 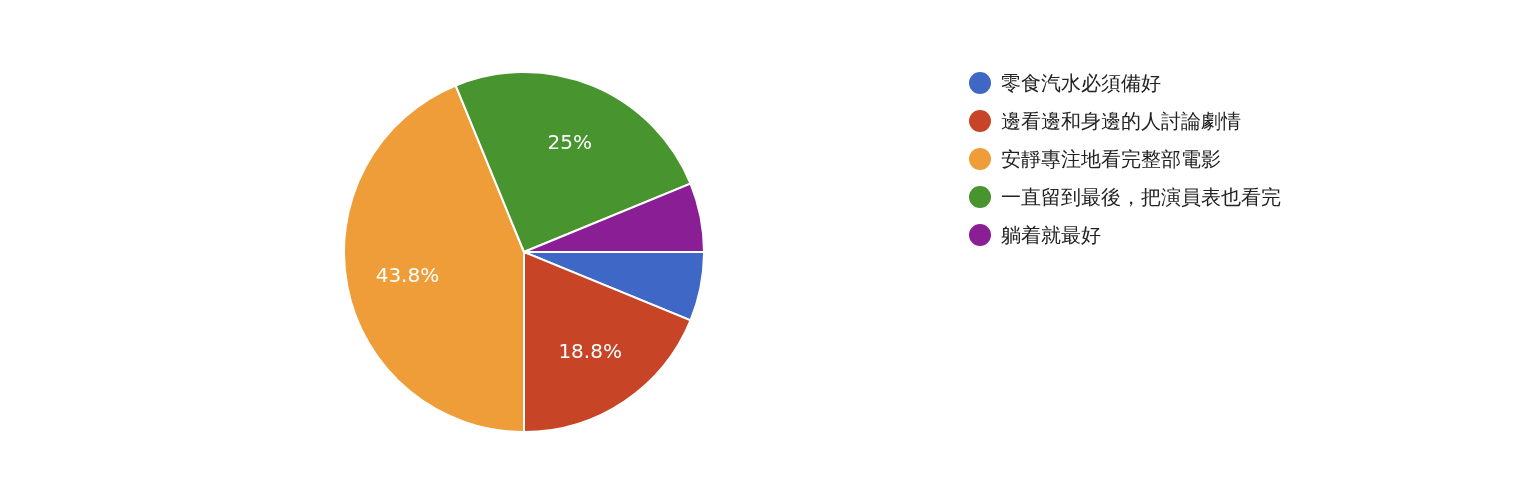 I want to click on legend-label: 安靜專注地看完整部電影, so click(x=1111, y=159).